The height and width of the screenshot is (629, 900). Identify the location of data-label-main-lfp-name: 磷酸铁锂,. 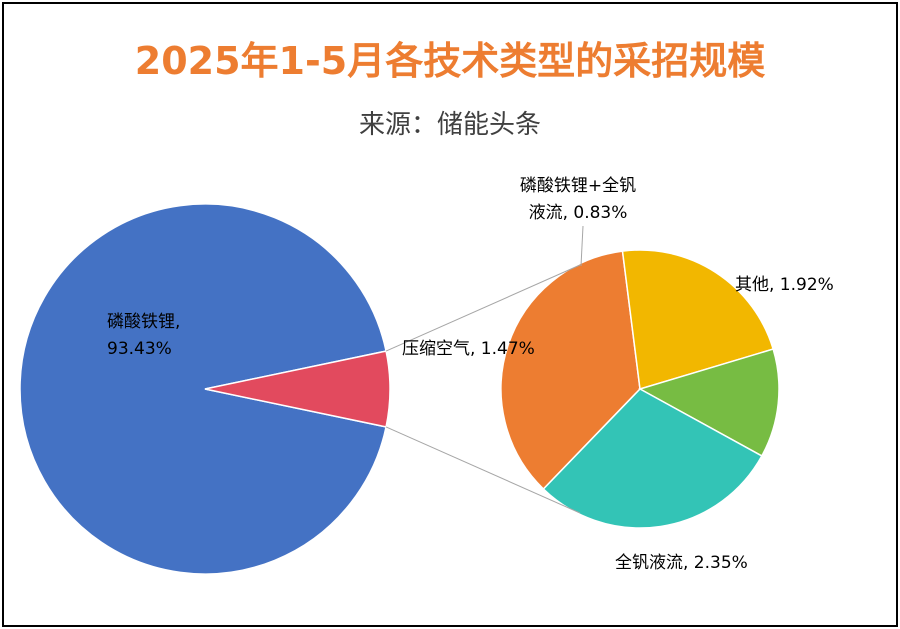
(143, 322).